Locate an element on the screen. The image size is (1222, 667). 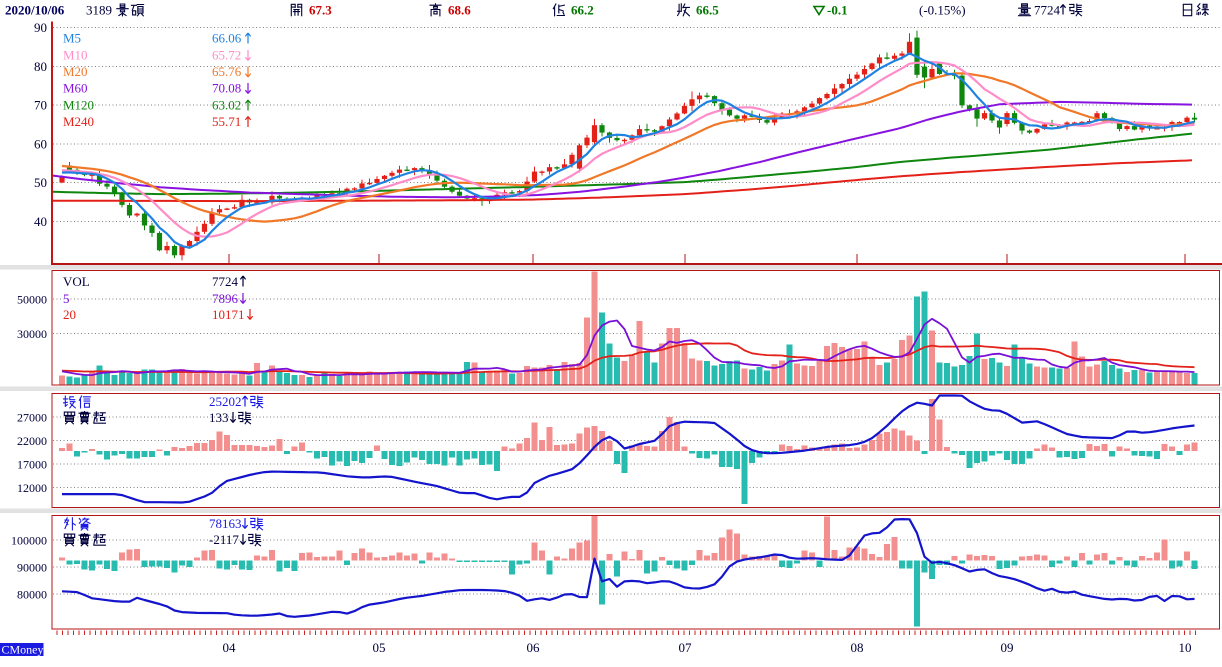
svg-text: -2117 is located at coordinates (224, 539).